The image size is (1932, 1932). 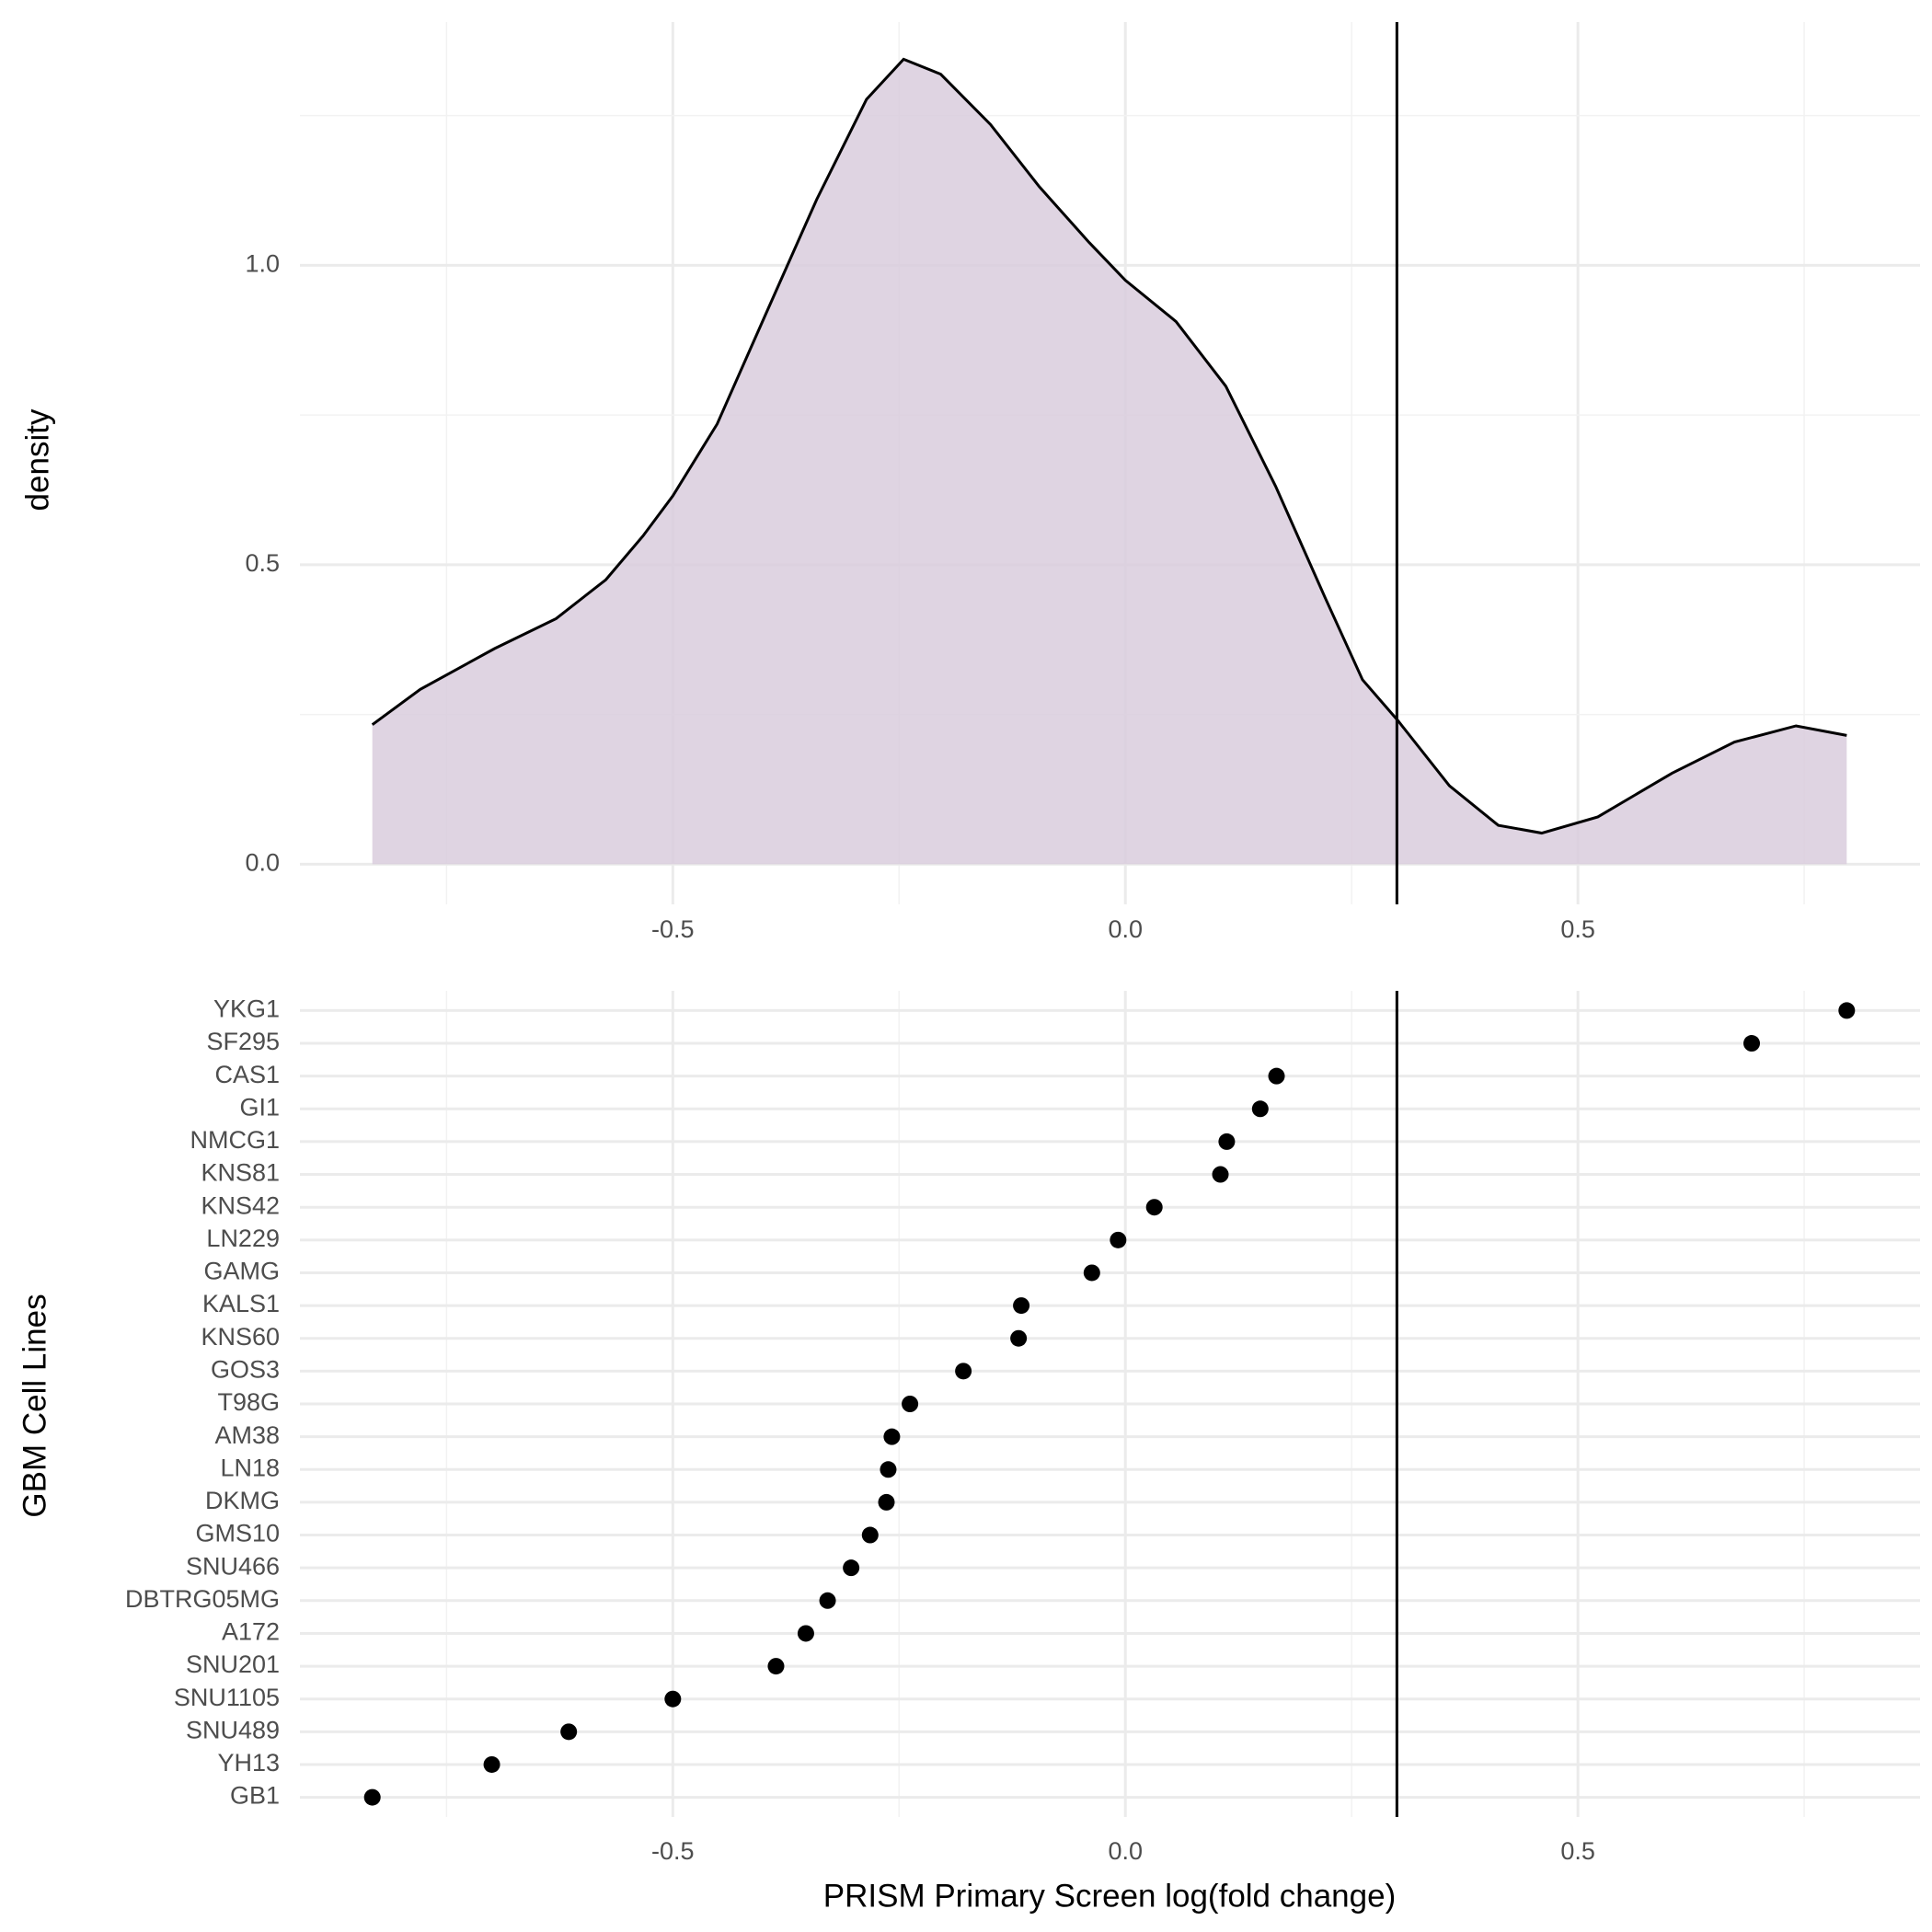 What do you see at coordinates (233, 1664) in the screenshot?
I see `y-tick-label: SNU201` at bounding box center [233, 1664].